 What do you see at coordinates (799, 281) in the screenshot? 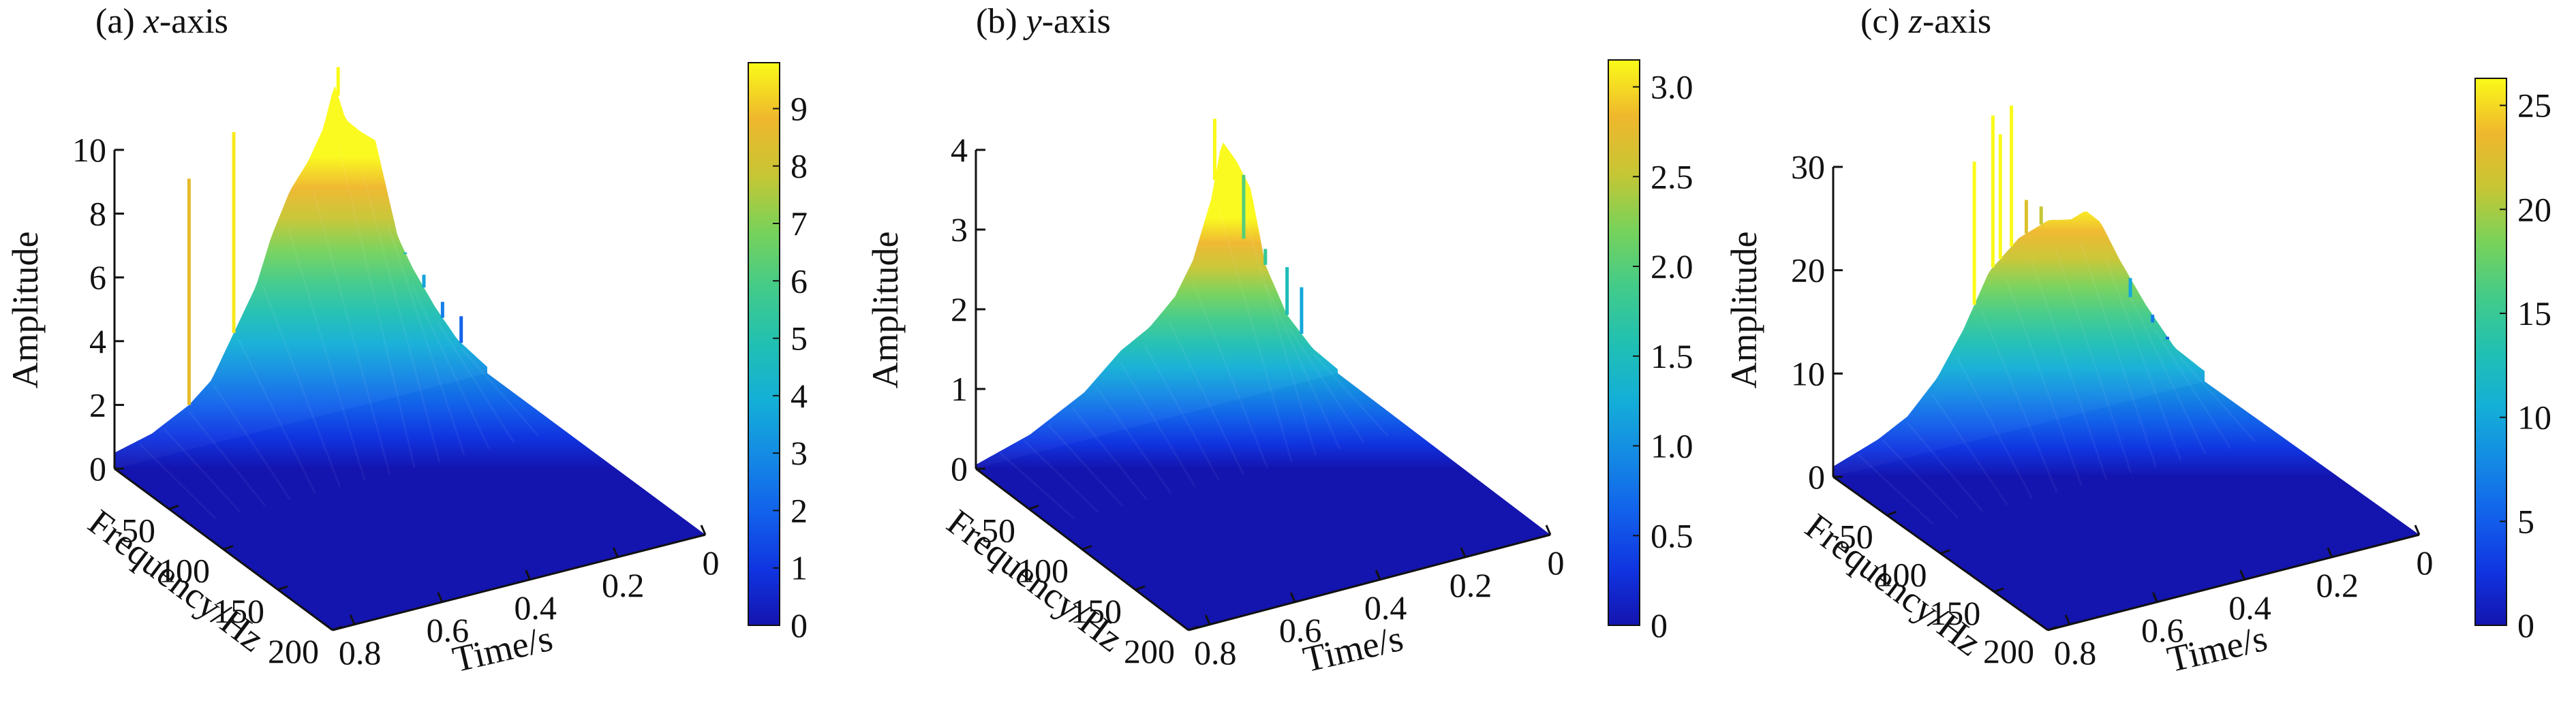
I see `colorbar-tick-label: 6` at bounding box center [799, 281].